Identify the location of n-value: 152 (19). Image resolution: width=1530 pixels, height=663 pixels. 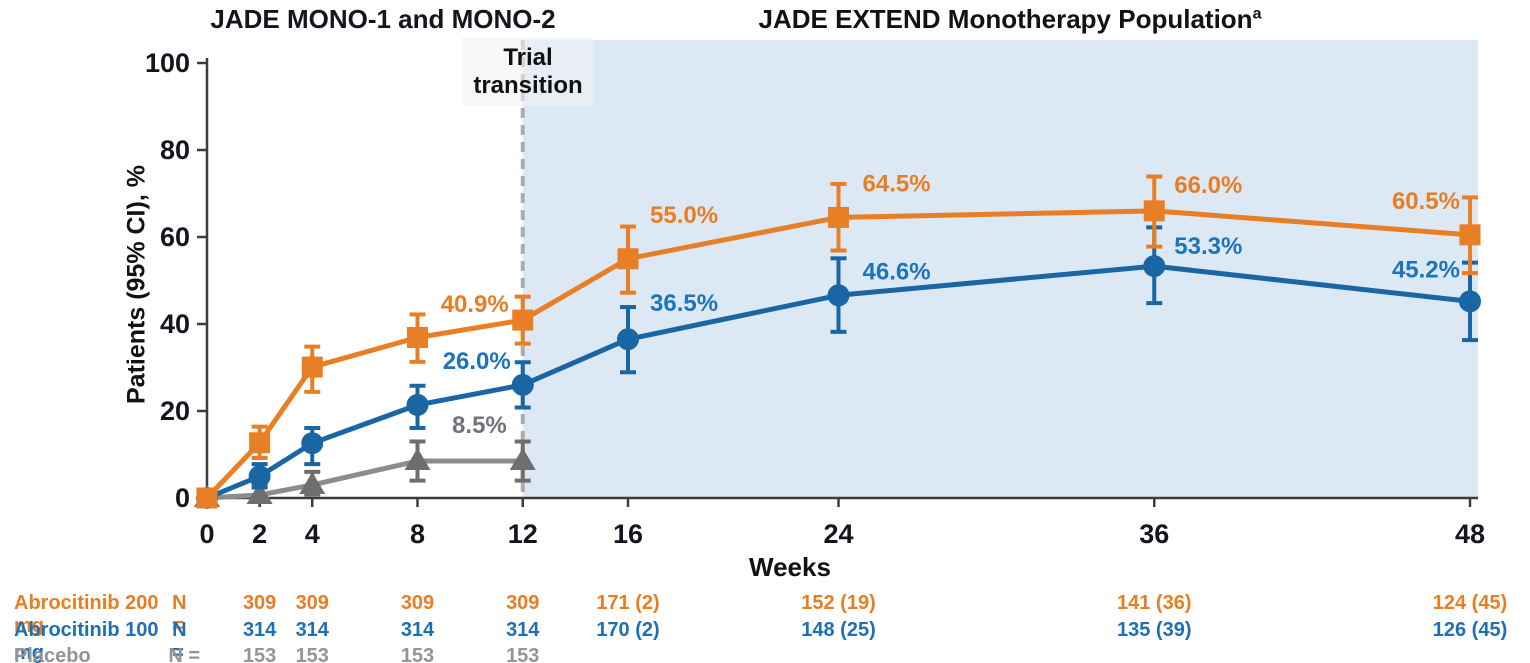
(838, 603).